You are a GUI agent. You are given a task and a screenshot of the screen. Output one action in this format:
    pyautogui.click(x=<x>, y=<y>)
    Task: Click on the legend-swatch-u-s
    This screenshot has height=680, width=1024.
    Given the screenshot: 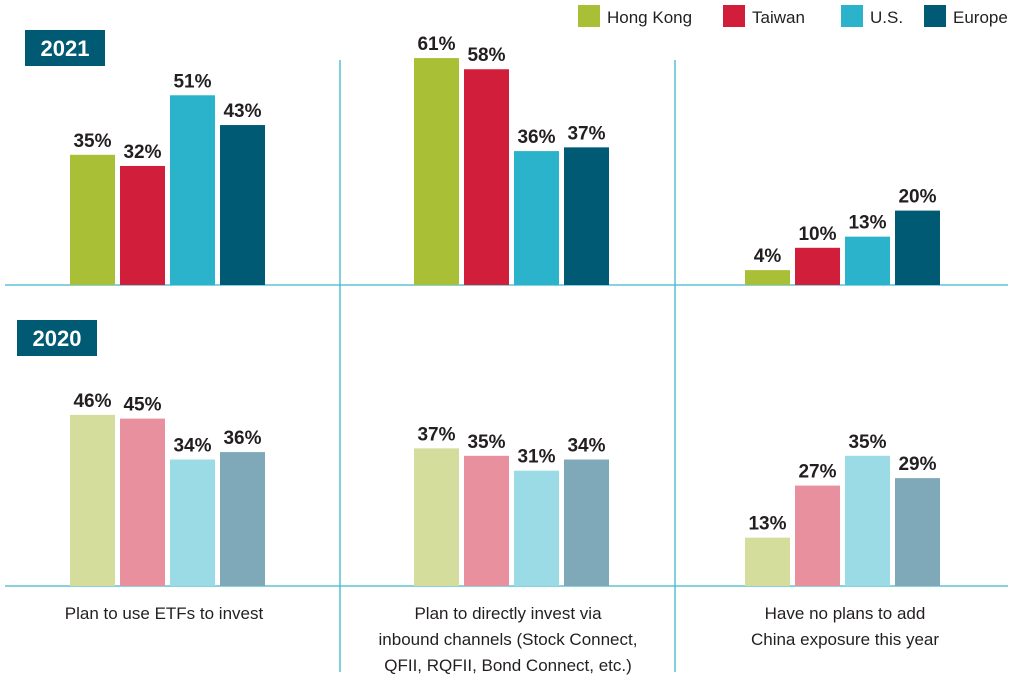 What is the action you would take?
    pyautogui.click(x=852, y=16)
    